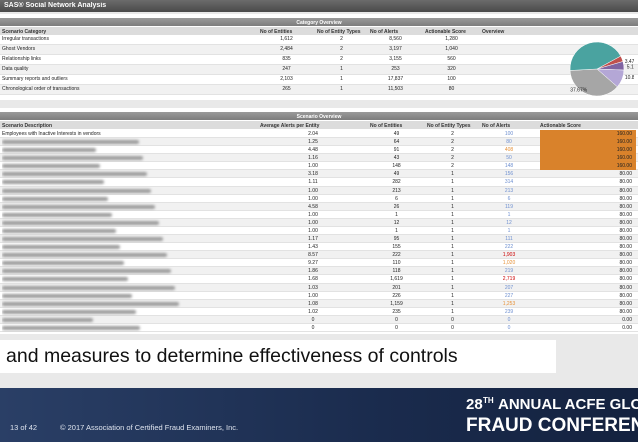 This screenshot has height=442, width=638. I want to click on table-cell: 1.86, so click(313, 271).